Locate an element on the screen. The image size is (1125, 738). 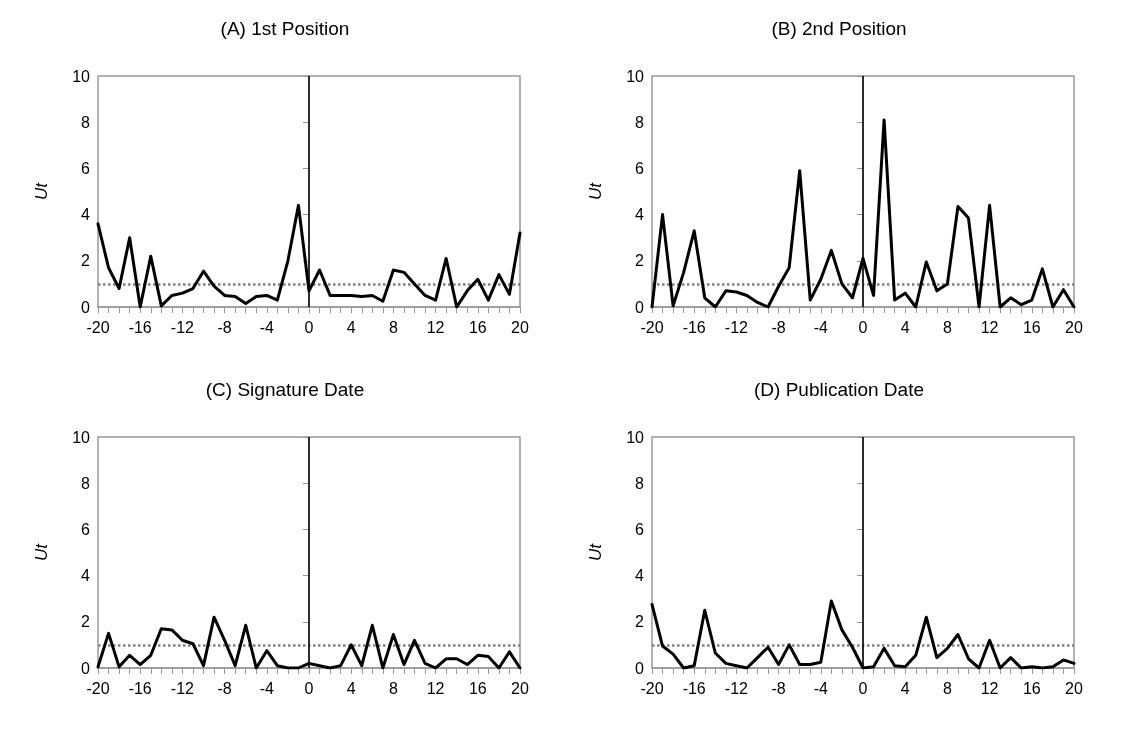
chart-title: (D) Publication Date is located at coordinates (839, 389).